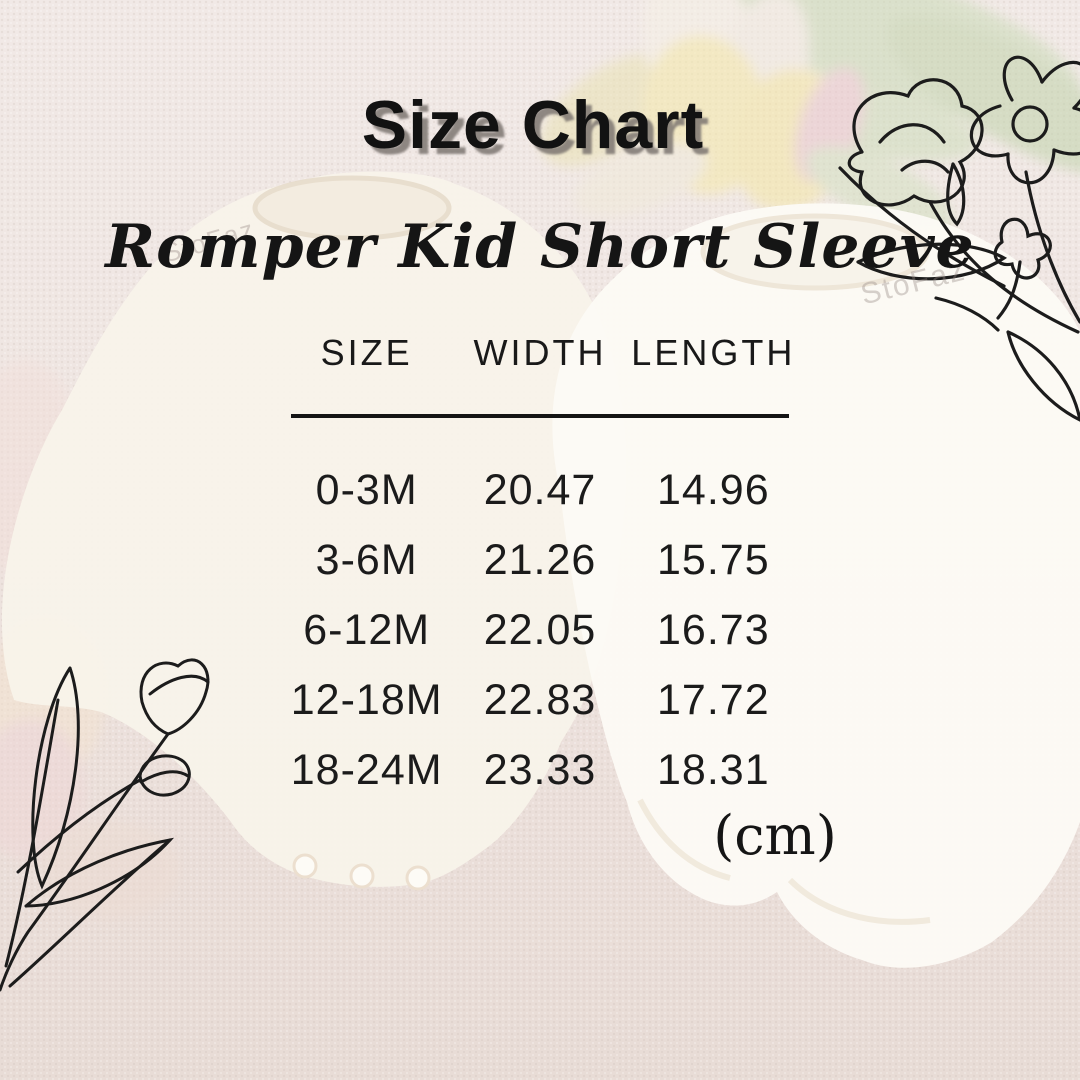  I want to click on column-header-width: WIDTH, so click(540, 352).